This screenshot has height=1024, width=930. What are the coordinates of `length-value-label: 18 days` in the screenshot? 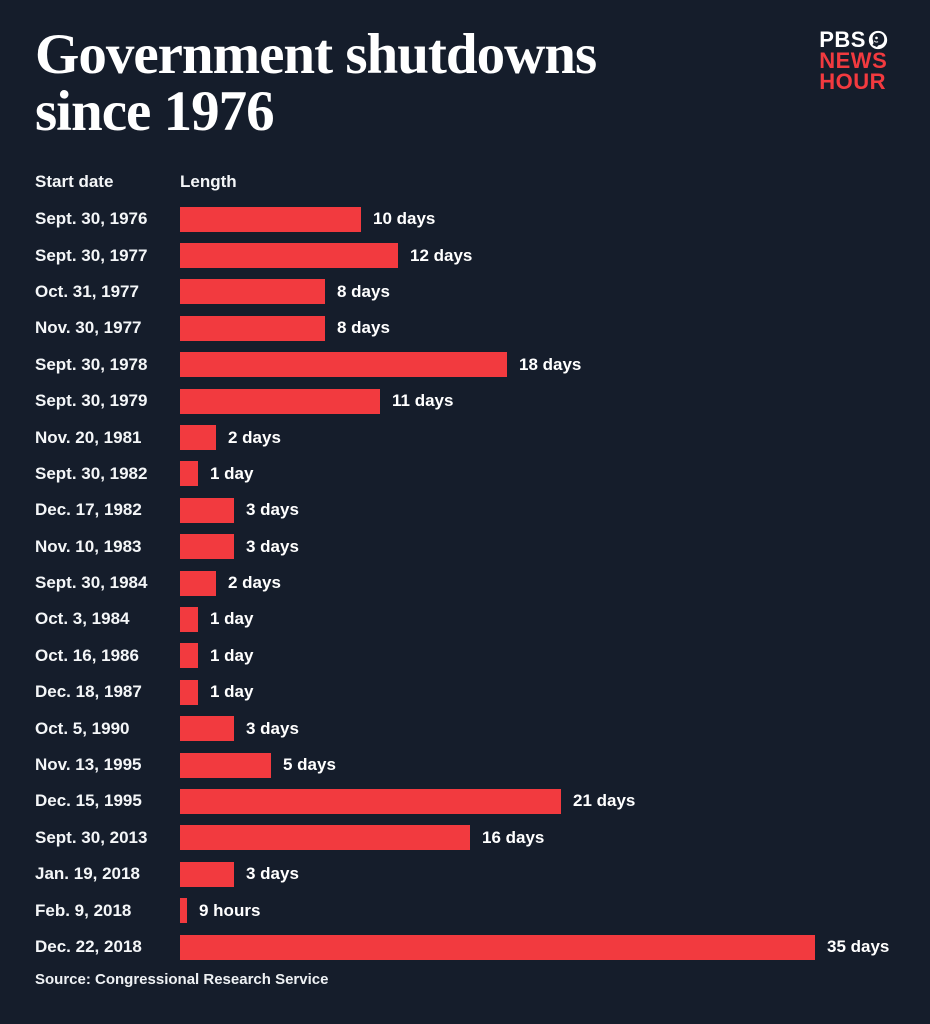 It's located at (550, 364).